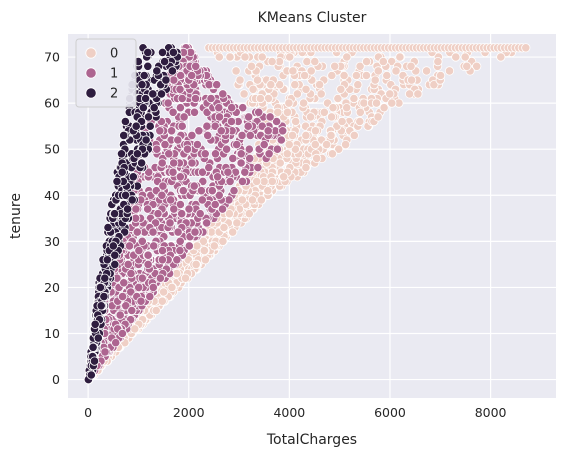 Image resolution: width=566 pixels, height=461 pixels. I want to click on legend-label-2: 2, so click(114, 94).